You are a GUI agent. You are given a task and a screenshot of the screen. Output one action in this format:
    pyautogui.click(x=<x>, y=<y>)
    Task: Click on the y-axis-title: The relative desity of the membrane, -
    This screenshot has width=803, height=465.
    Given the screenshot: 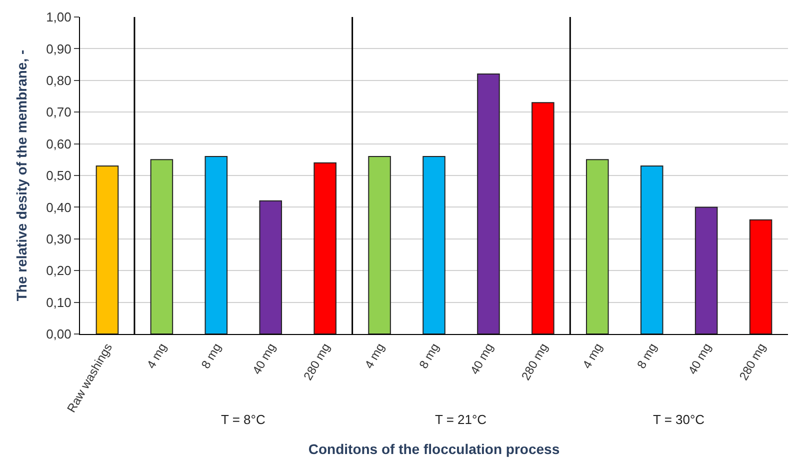 What is the action you would take?
    pyautogui.click(x=22, y=176)
    